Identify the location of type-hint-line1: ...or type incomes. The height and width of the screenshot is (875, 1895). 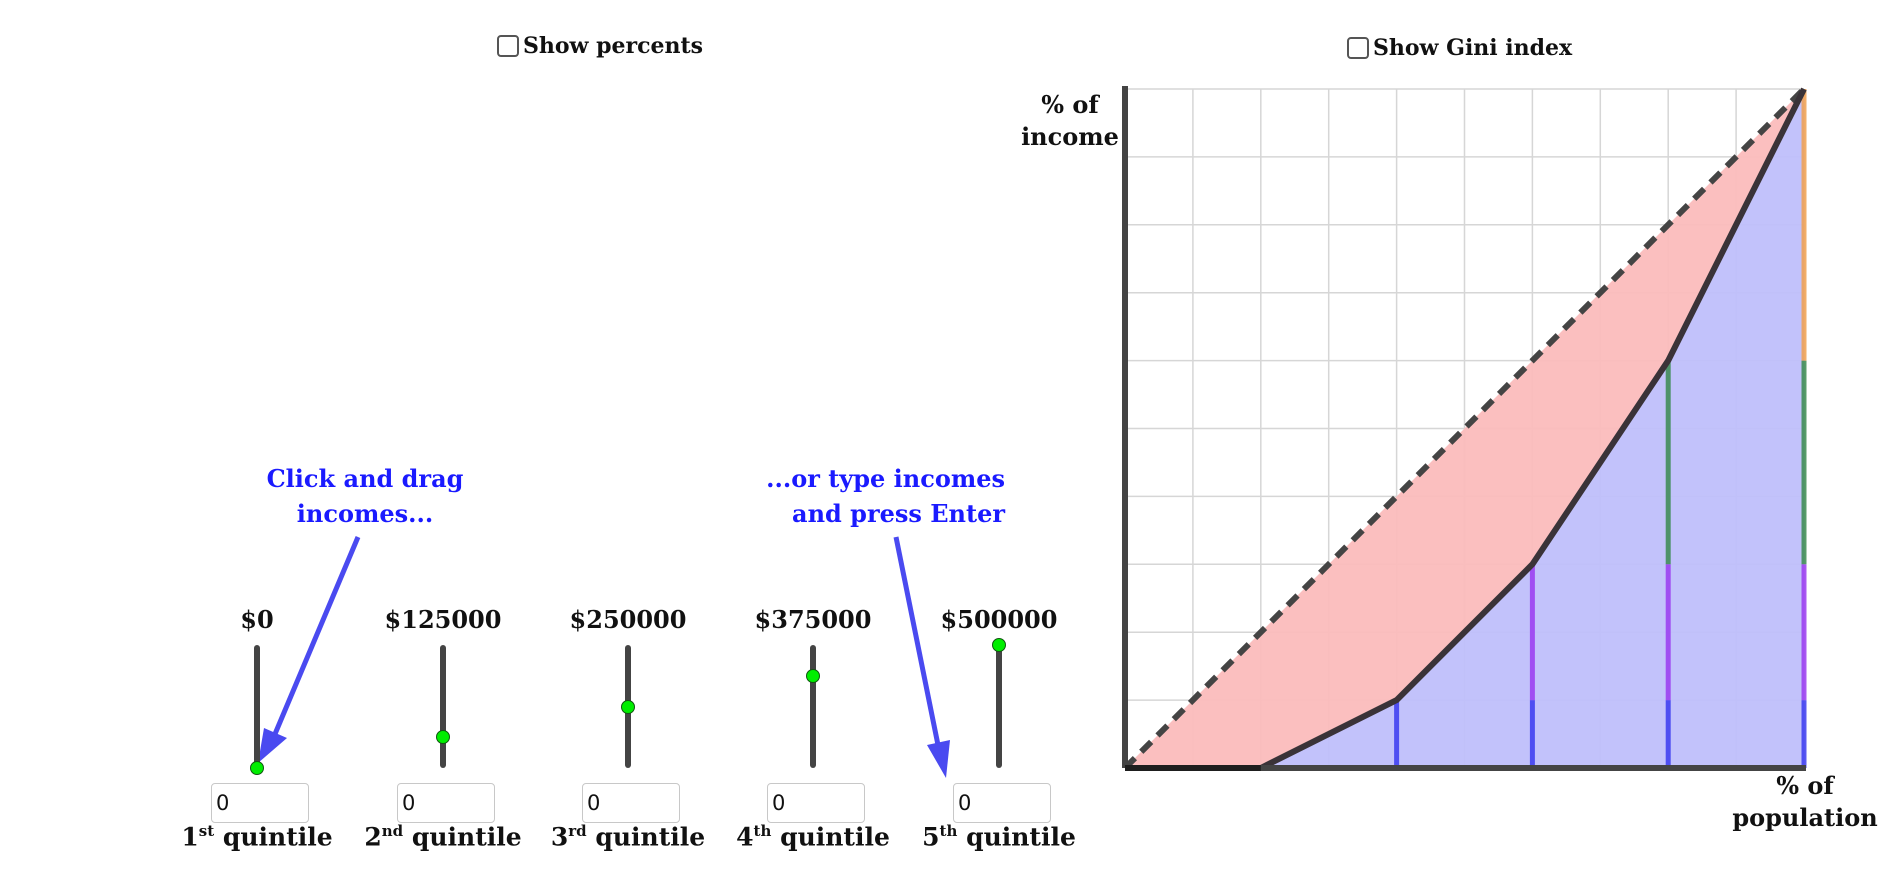
(885, 478).